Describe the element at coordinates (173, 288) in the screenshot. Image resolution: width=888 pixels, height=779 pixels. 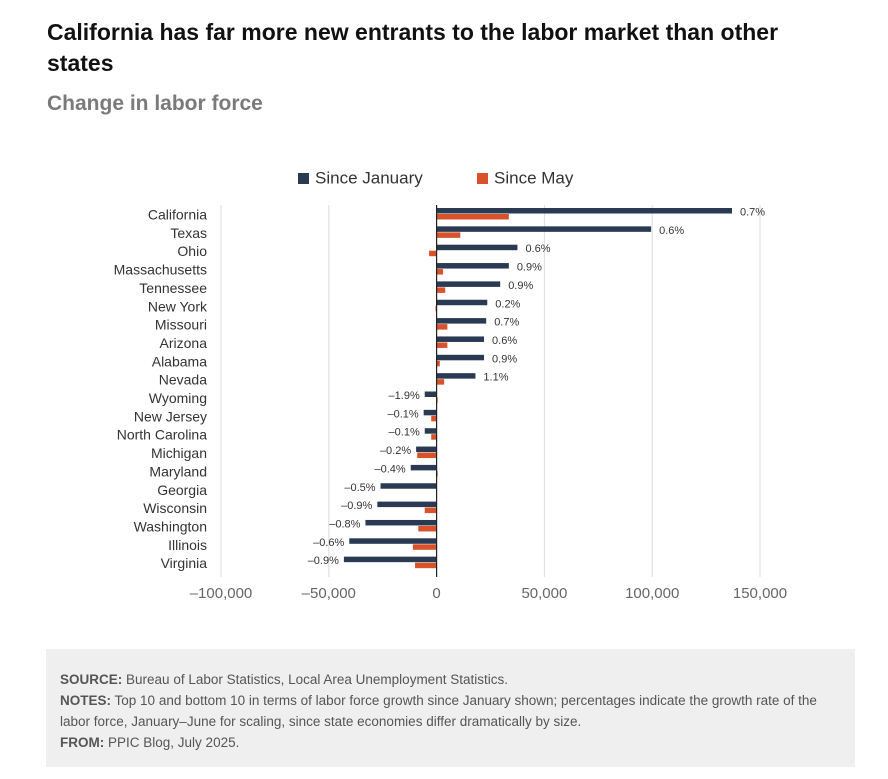
I see `category-label: Tennessee` at that location.